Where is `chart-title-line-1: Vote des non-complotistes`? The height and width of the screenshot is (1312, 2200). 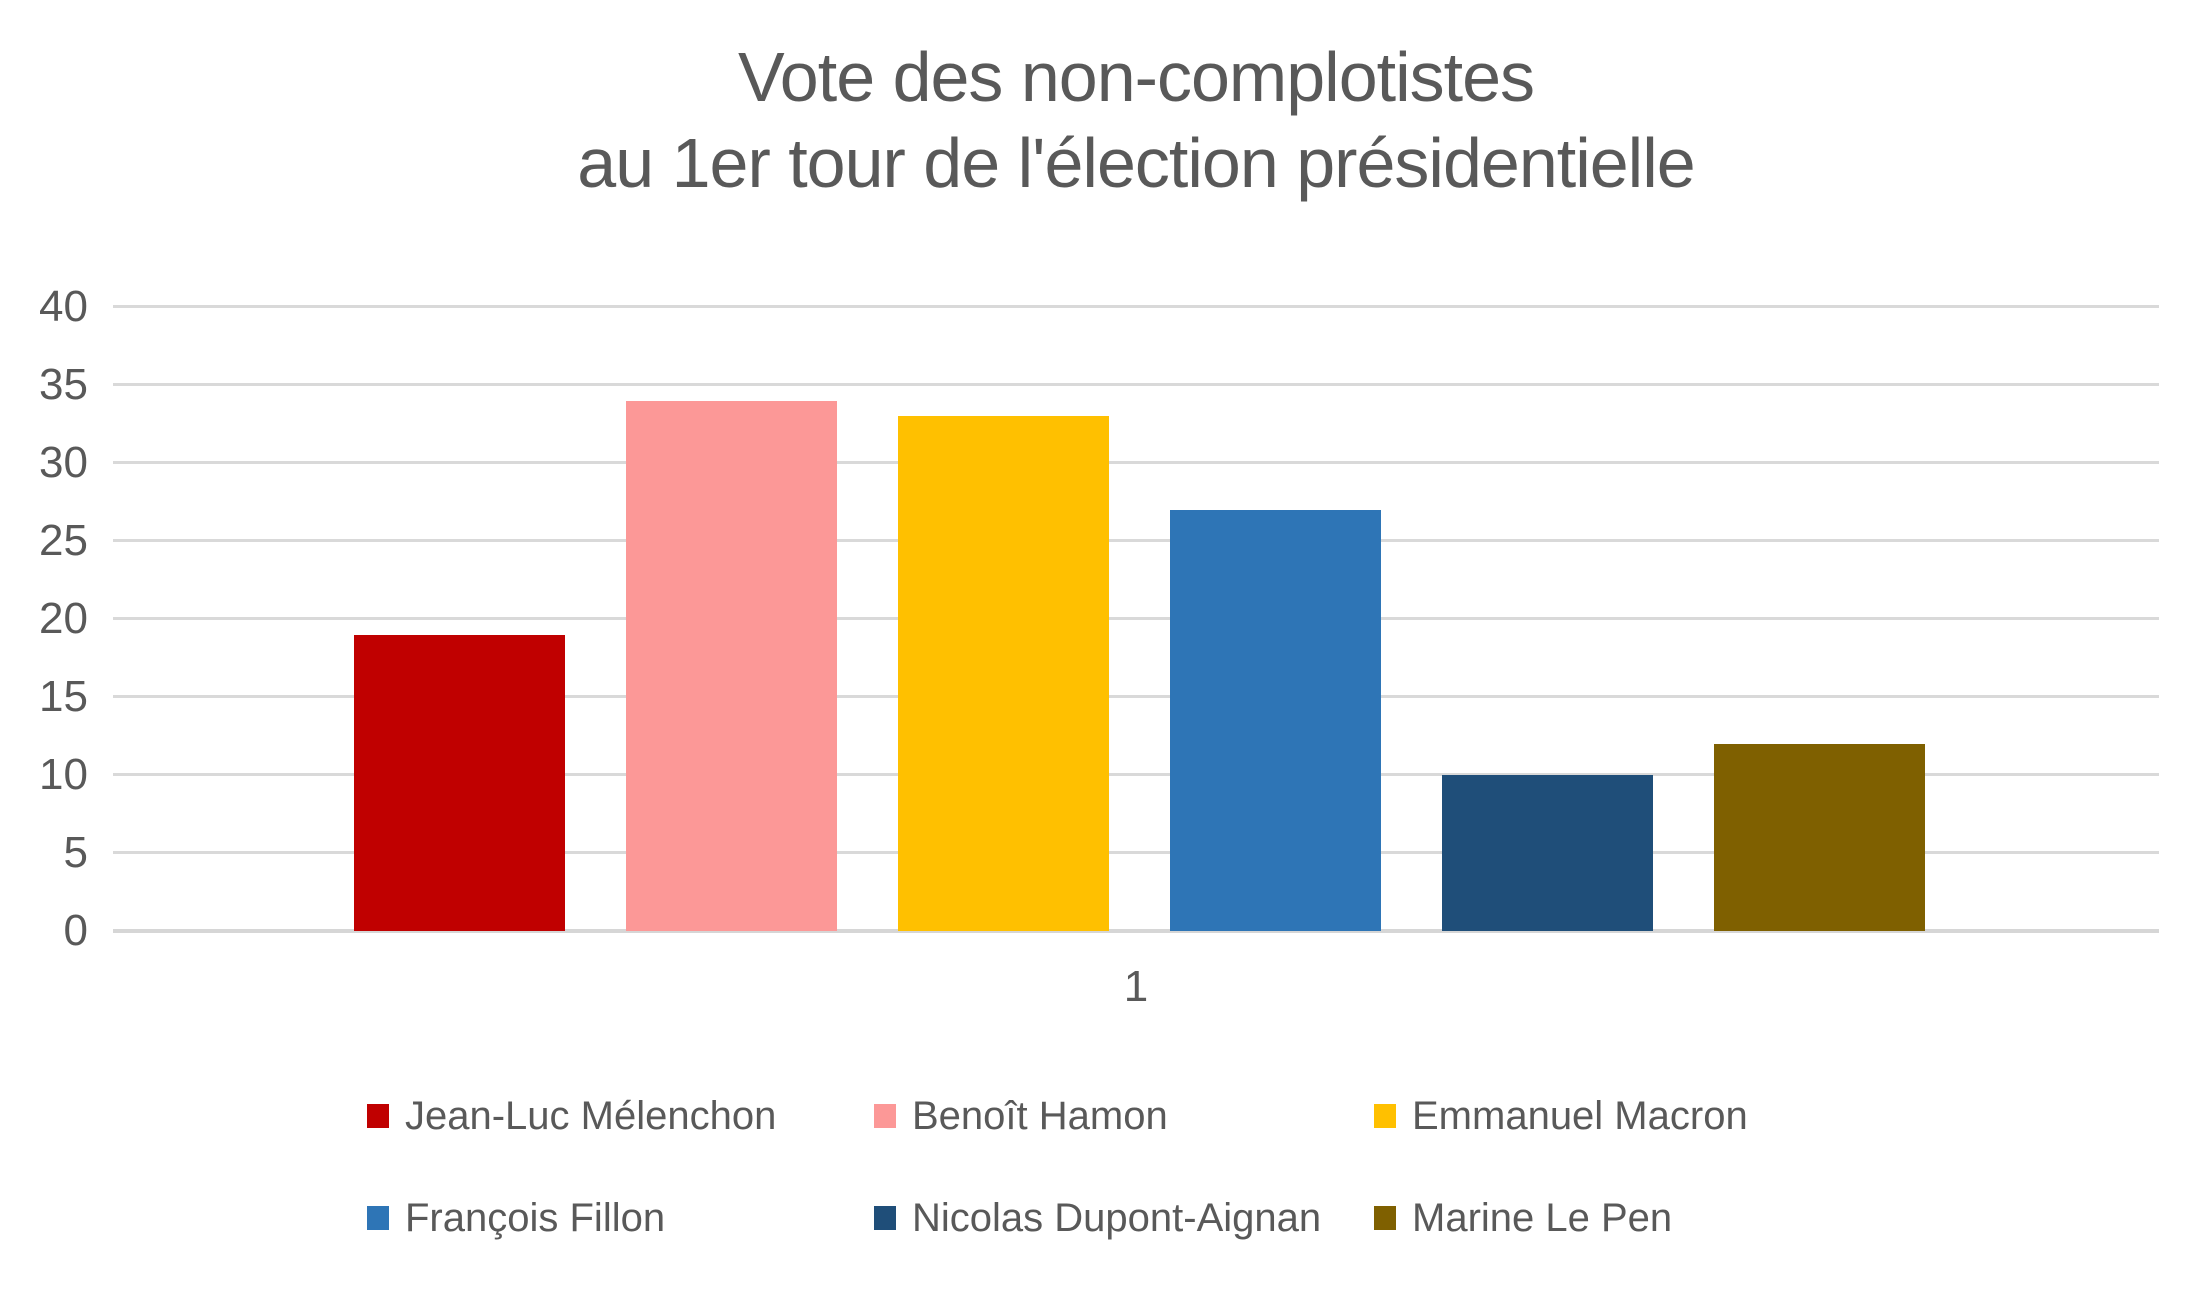
chart-title-line-1: Vote des non-complotistes is located at coordinates (1136, 77).